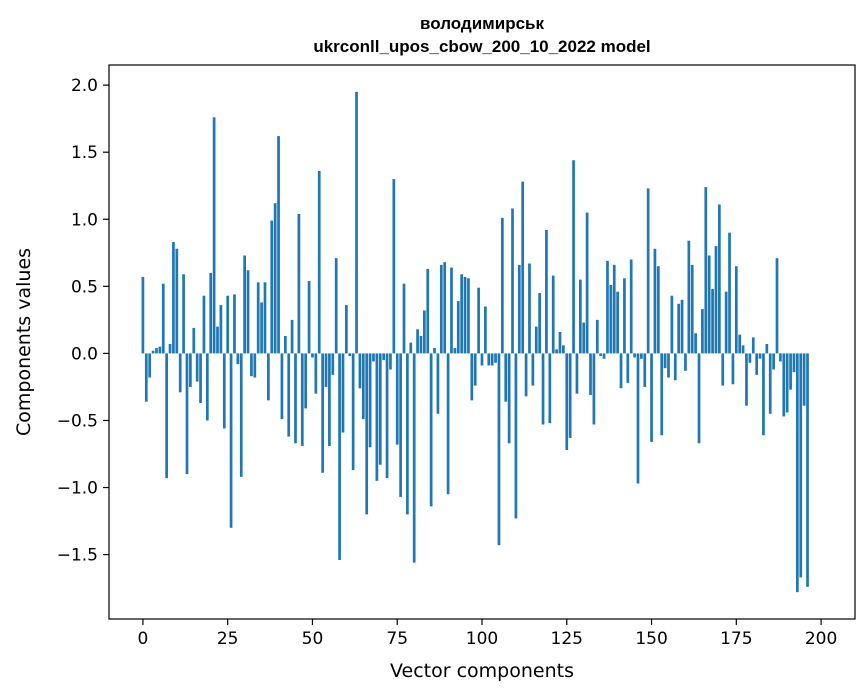 The width and height of the screenshot is (867, 696). Describe the element at coordinates (83, 321) in the screenshot. I see `y-axis: −1.5 −1.0 −0.5 0.0 0.5 1.0 1.5 2.0` at that location.